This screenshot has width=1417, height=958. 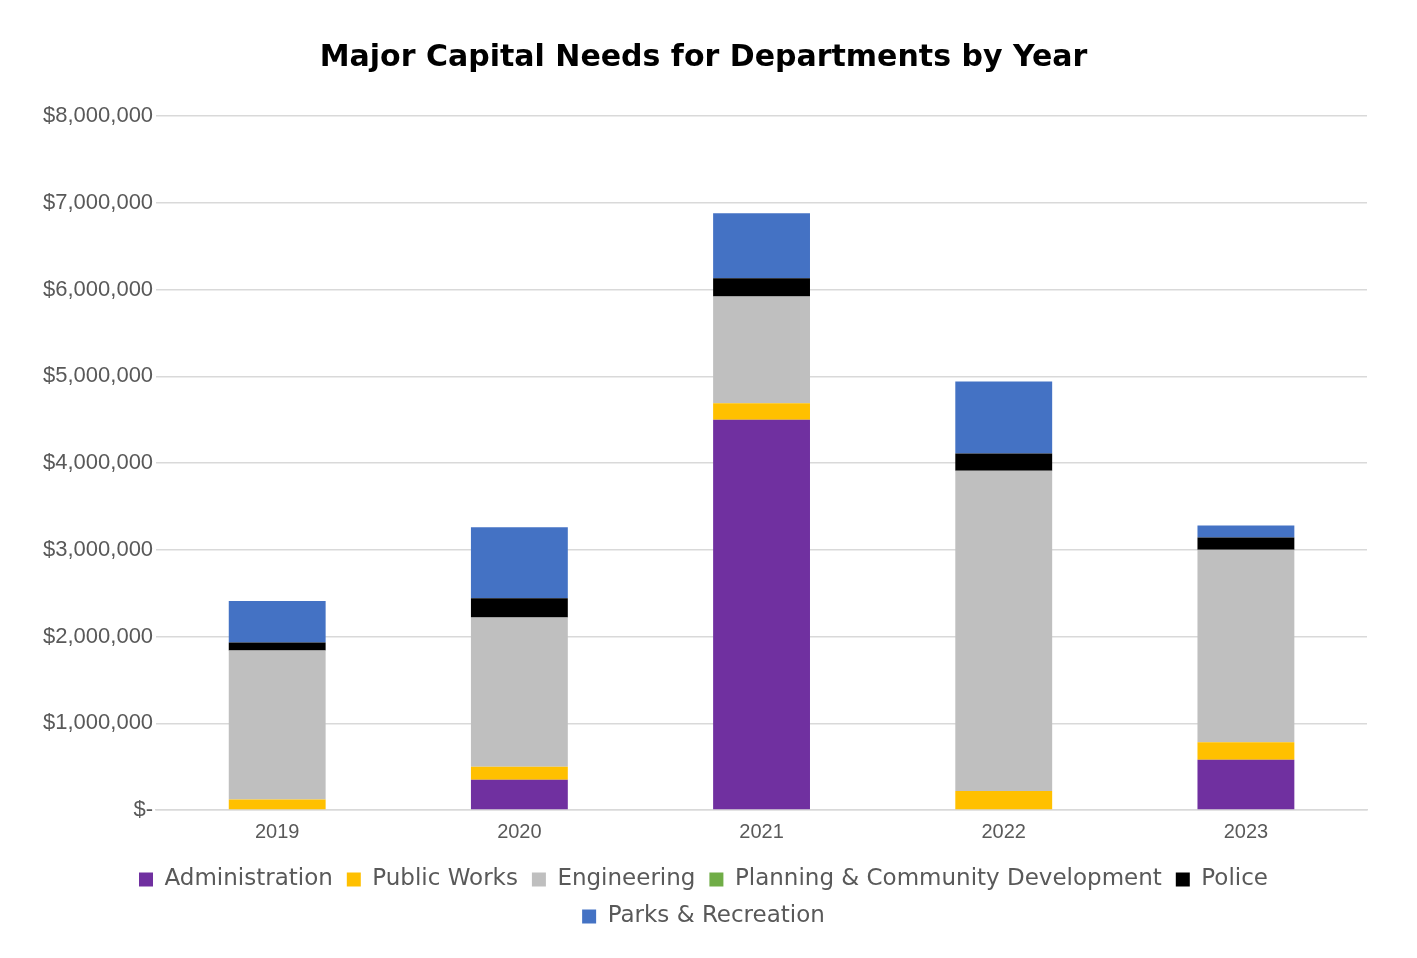 What do you see at coordinates (445, 877) in the screenshot?
I see `legend-label: Public Works` at bounding box center [445, 877].